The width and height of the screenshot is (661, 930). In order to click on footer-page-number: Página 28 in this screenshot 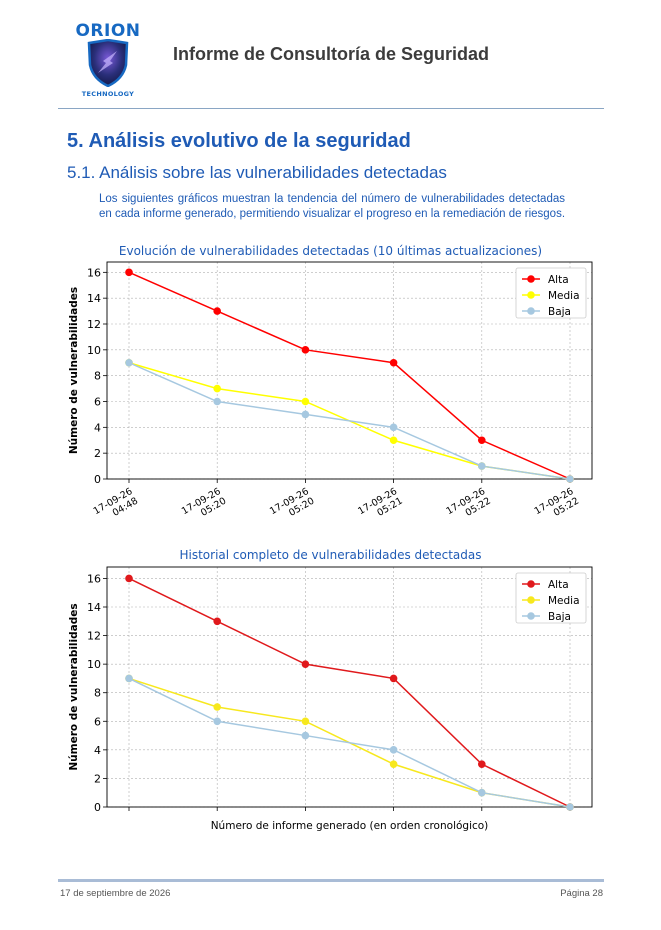, I will do `click(581, 893)`.